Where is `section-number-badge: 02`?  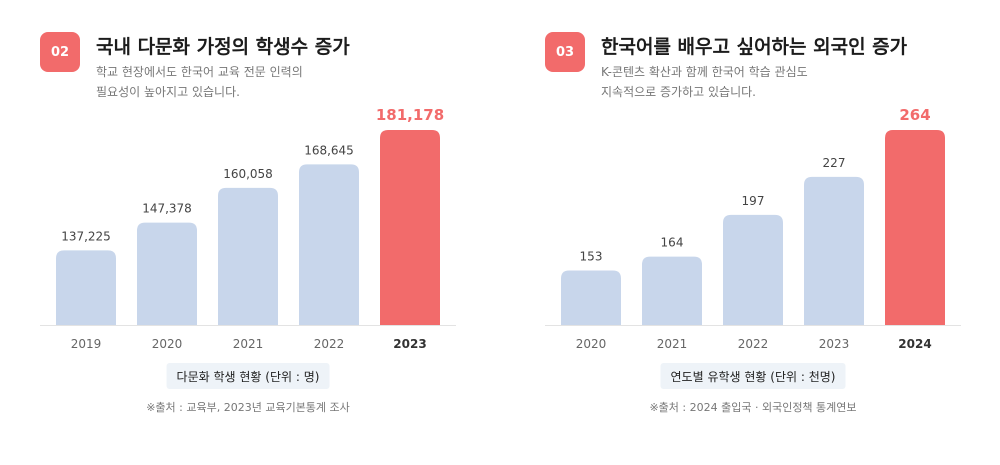
section-number-badge: 02 is located at coordinates (60, 52).